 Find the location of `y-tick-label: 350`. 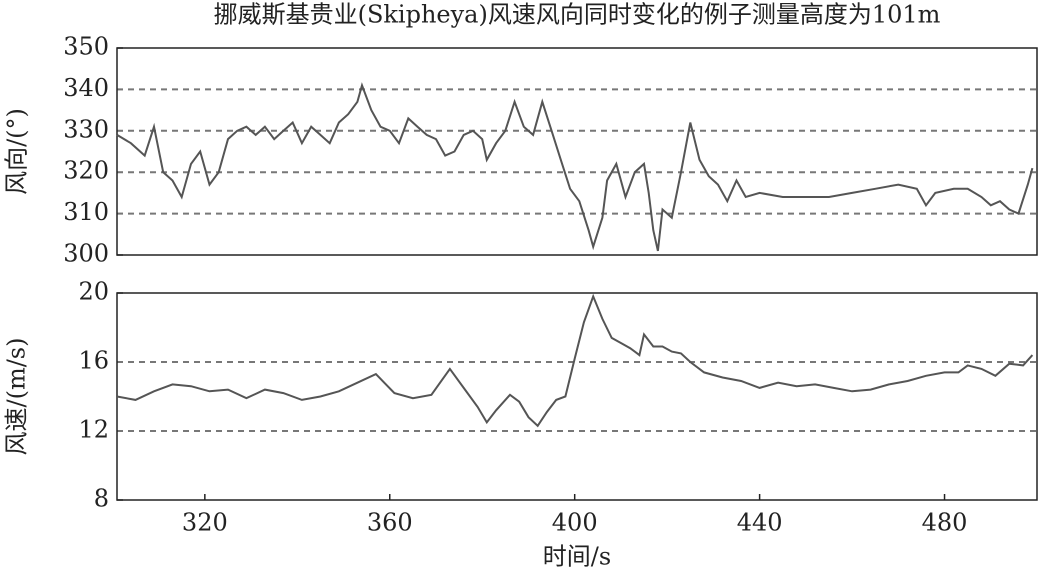

y-tick-label: 350 is located at coordinates (86, 47).